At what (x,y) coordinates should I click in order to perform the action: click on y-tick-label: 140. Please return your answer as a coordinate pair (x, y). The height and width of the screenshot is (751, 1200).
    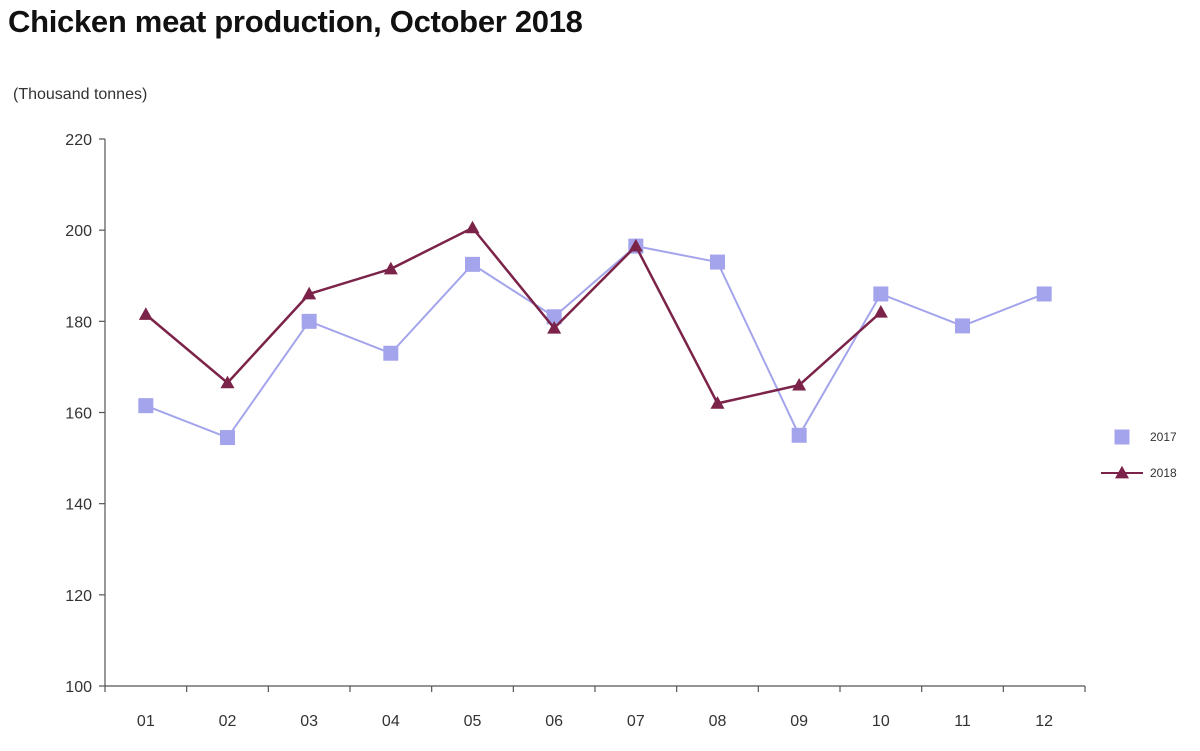
    Looking at the image, I should click on (78, 505).